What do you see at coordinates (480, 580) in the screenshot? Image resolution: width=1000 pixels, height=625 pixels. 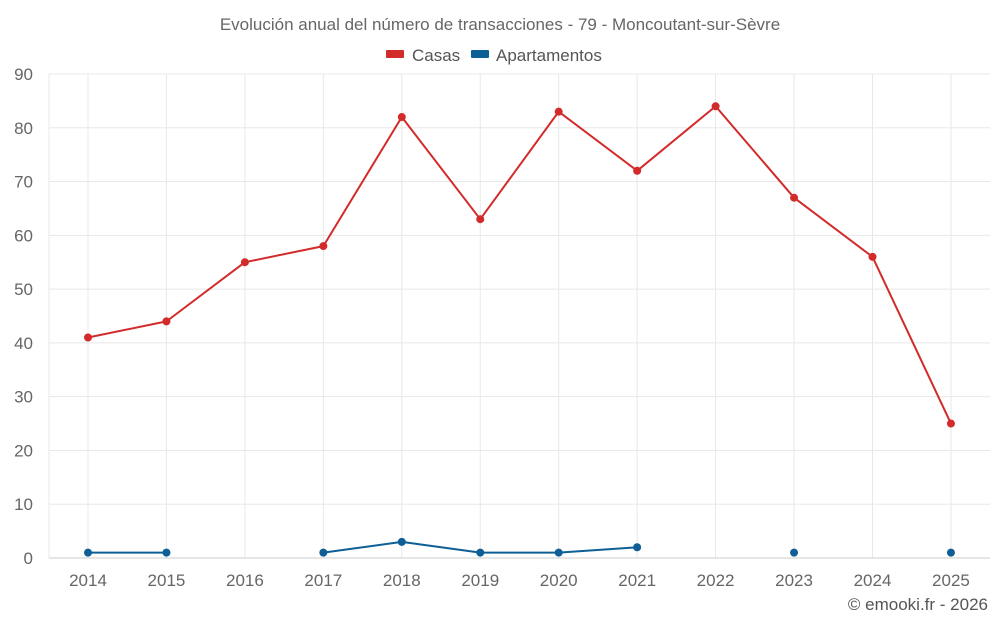 I see `x-tick-label-2019: 2019` at bounding box center [480, 580].